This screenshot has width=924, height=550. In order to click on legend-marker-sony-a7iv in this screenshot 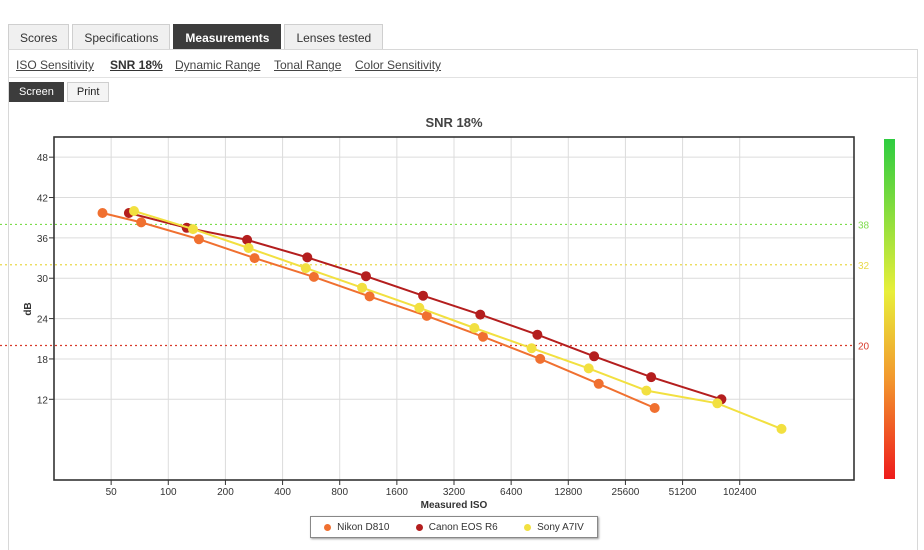, I will do `click(528, 527)`.